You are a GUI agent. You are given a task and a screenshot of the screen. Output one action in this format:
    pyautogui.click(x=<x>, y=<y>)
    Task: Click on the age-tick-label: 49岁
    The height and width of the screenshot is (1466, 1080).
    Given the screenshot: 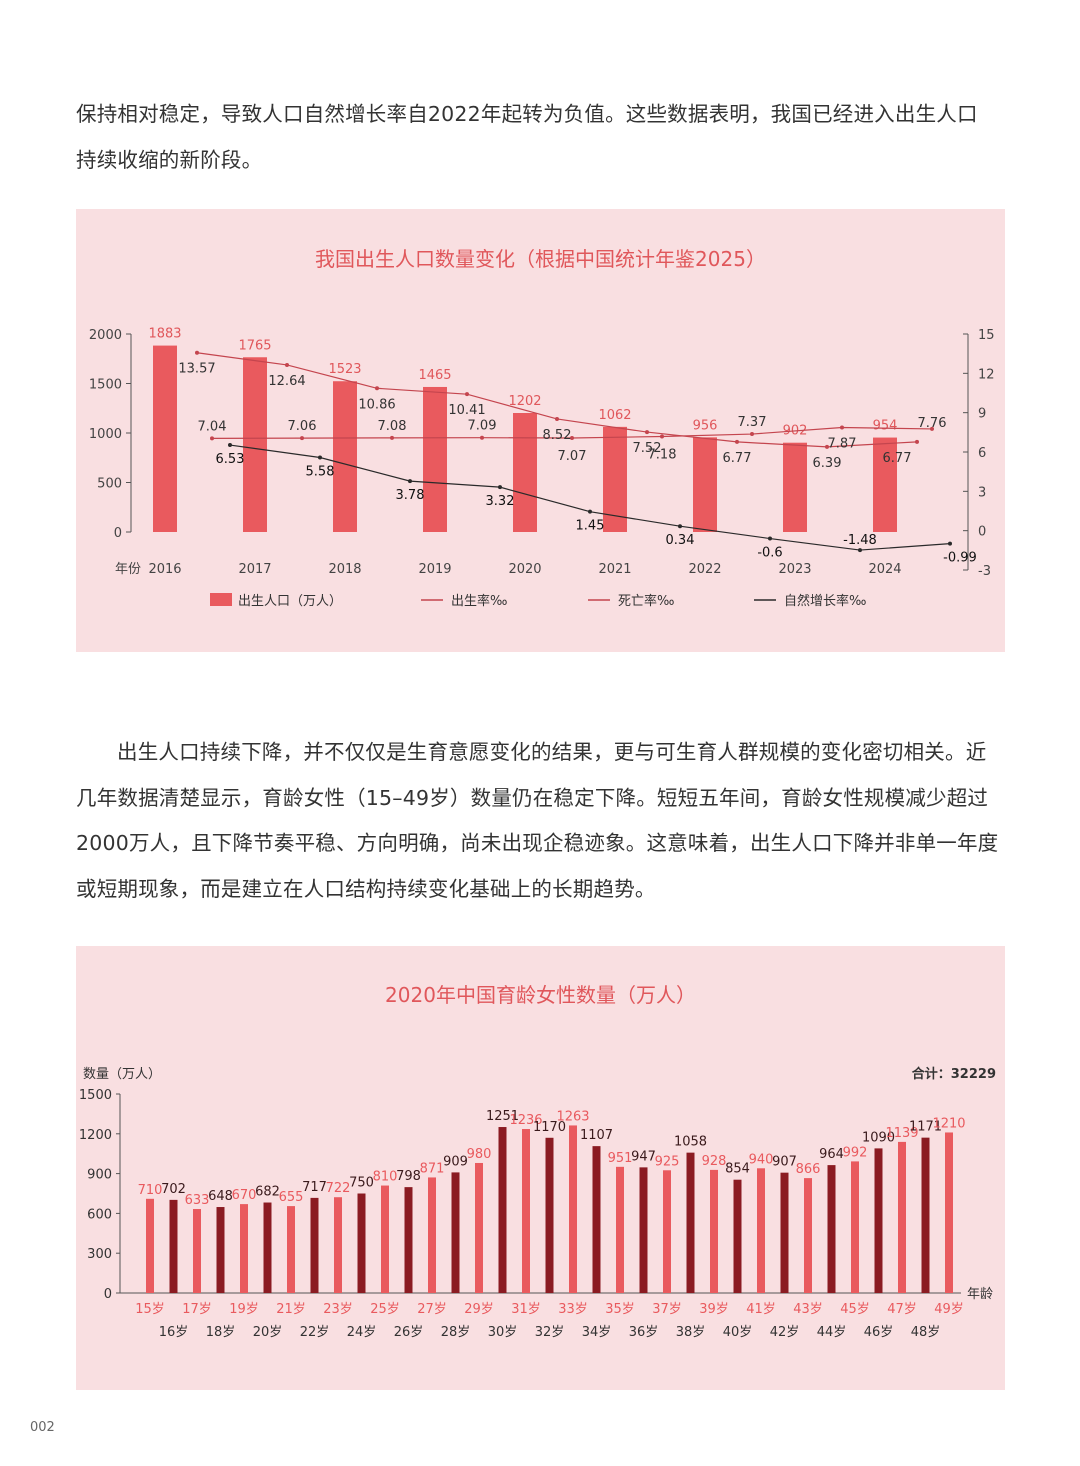 What is the action you would take?
    pyautogui.click(x=949, y=1309)
    